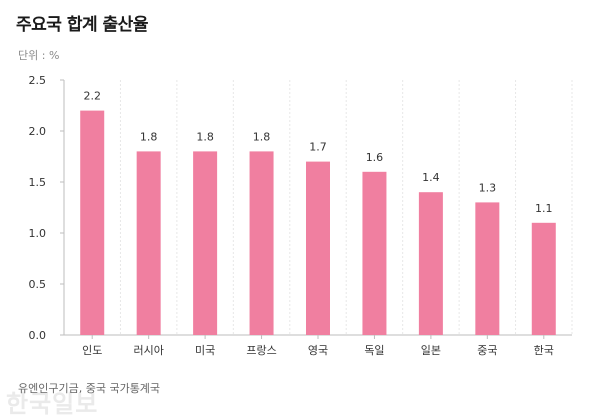 This screenshot has width=615, height=420. Describe the element at coordinates (487, 350) in the screenshot. I see `category-label: 중국` at that location.